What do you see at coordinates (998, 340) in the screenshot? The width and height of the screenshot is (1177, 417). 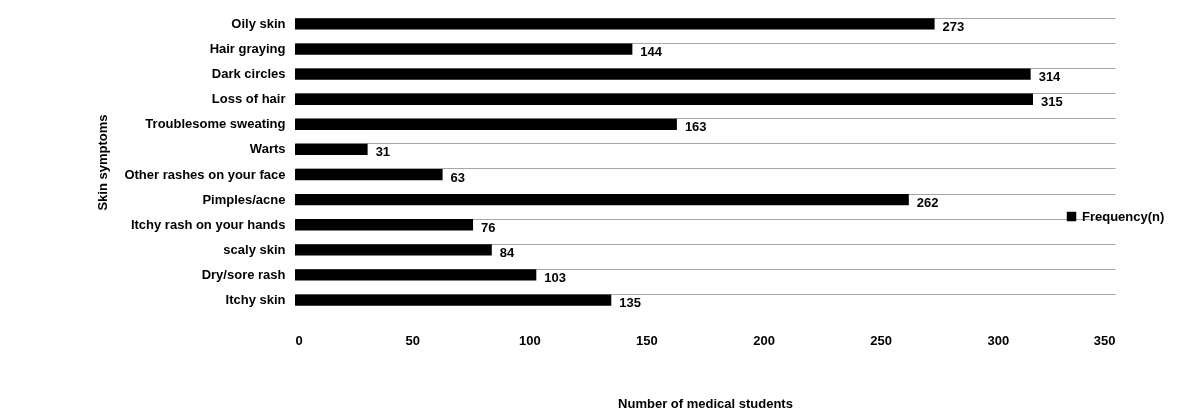 I see `x-tick-label: 300` at bounding box center [998, 340].